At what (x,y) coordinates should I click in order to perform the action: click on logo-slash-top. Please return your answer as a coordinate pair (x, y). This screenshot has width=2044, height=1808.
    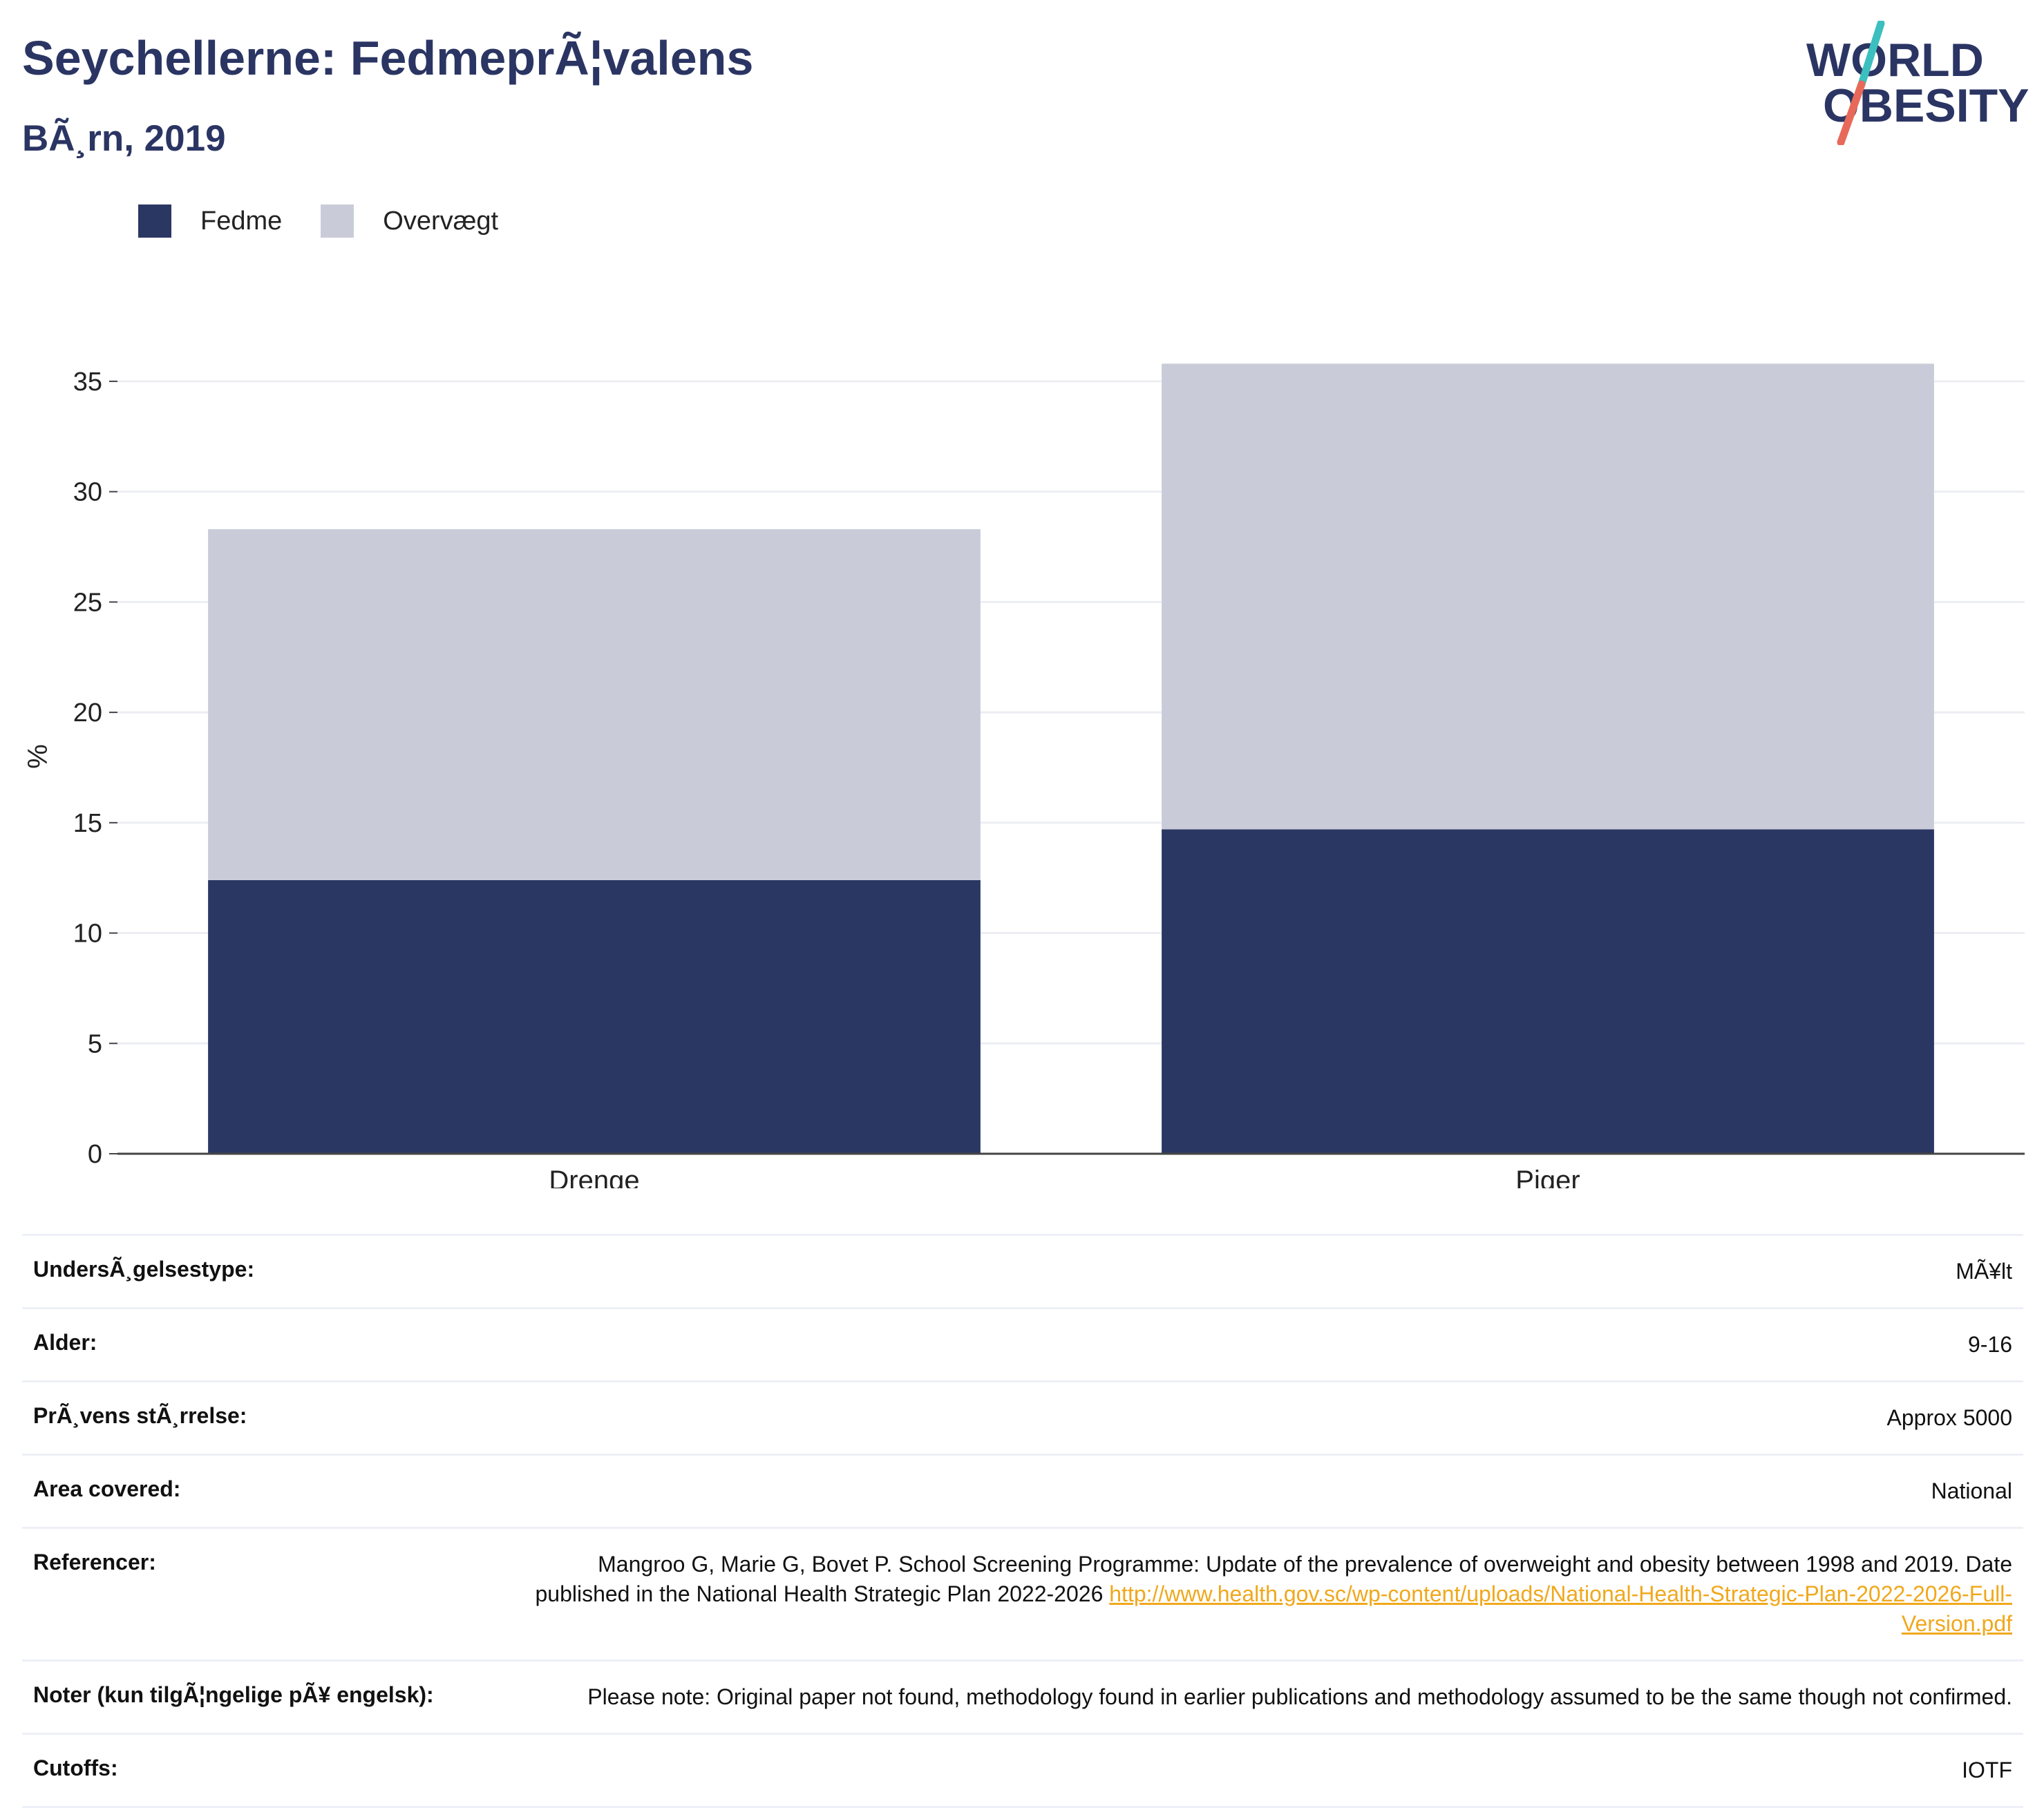
    Looking at the image, I should click on (1871, 54).